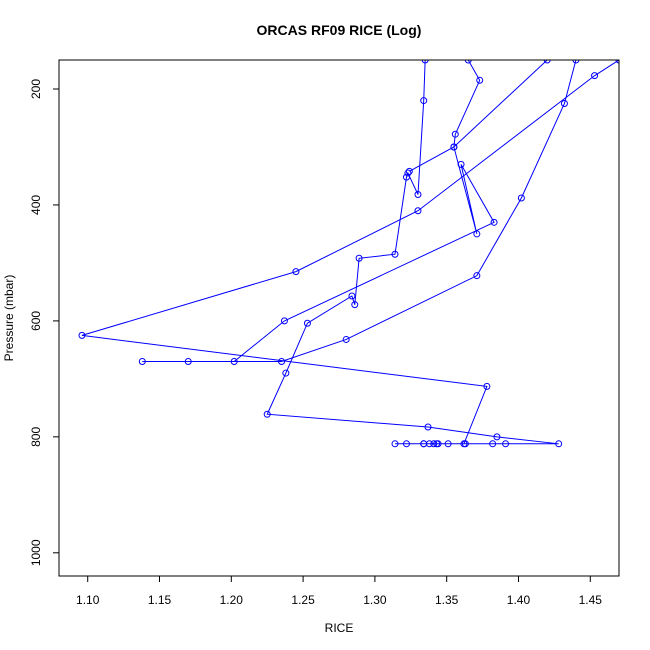  Describe the element at coordinates (160, 600) in the screenshot. I see `x-tick-label: 1.15` at that location.